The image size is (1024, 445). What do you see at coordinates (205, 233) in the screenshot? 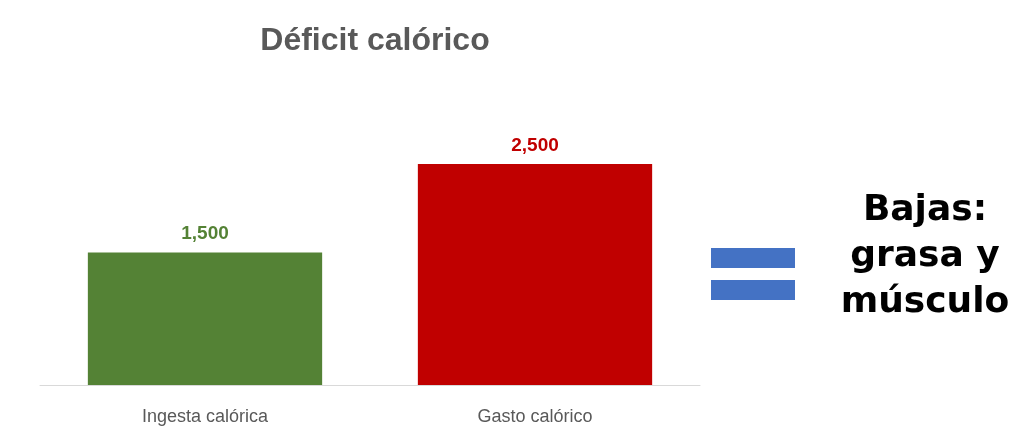
I see `data-label: 1,500` at bounding box center [205, 233].